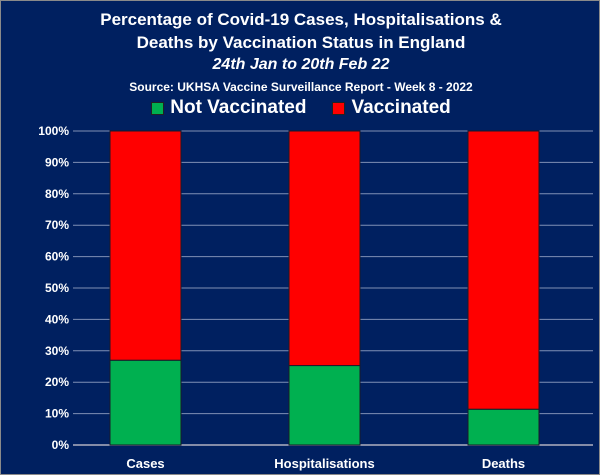 The image size is (600, 475). Describe the element at coordinates (324, 463) in the screenshot. I see `x-tick-label: Hospitalisations` at that location.